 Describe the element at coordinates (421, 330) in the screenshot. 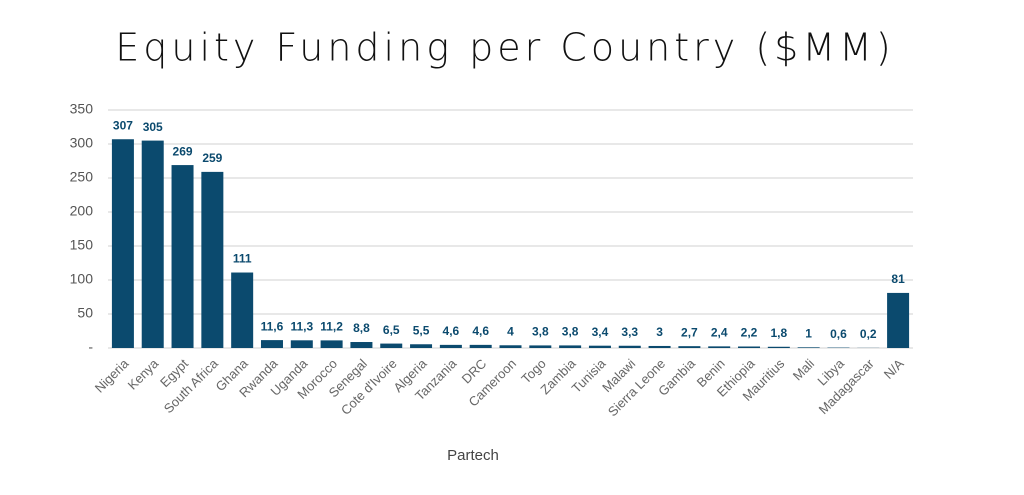

I see `value-label: 5,5` at that location.